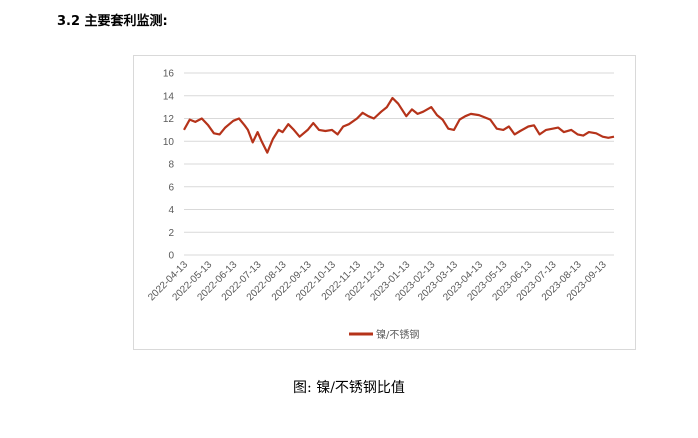 This screenshot has height=438, width=698. What do you see at coordinates (397, 334) in the screenshot?
I see `legend-label-series: 镍/不锈钢` at bounding box center [397, 334].